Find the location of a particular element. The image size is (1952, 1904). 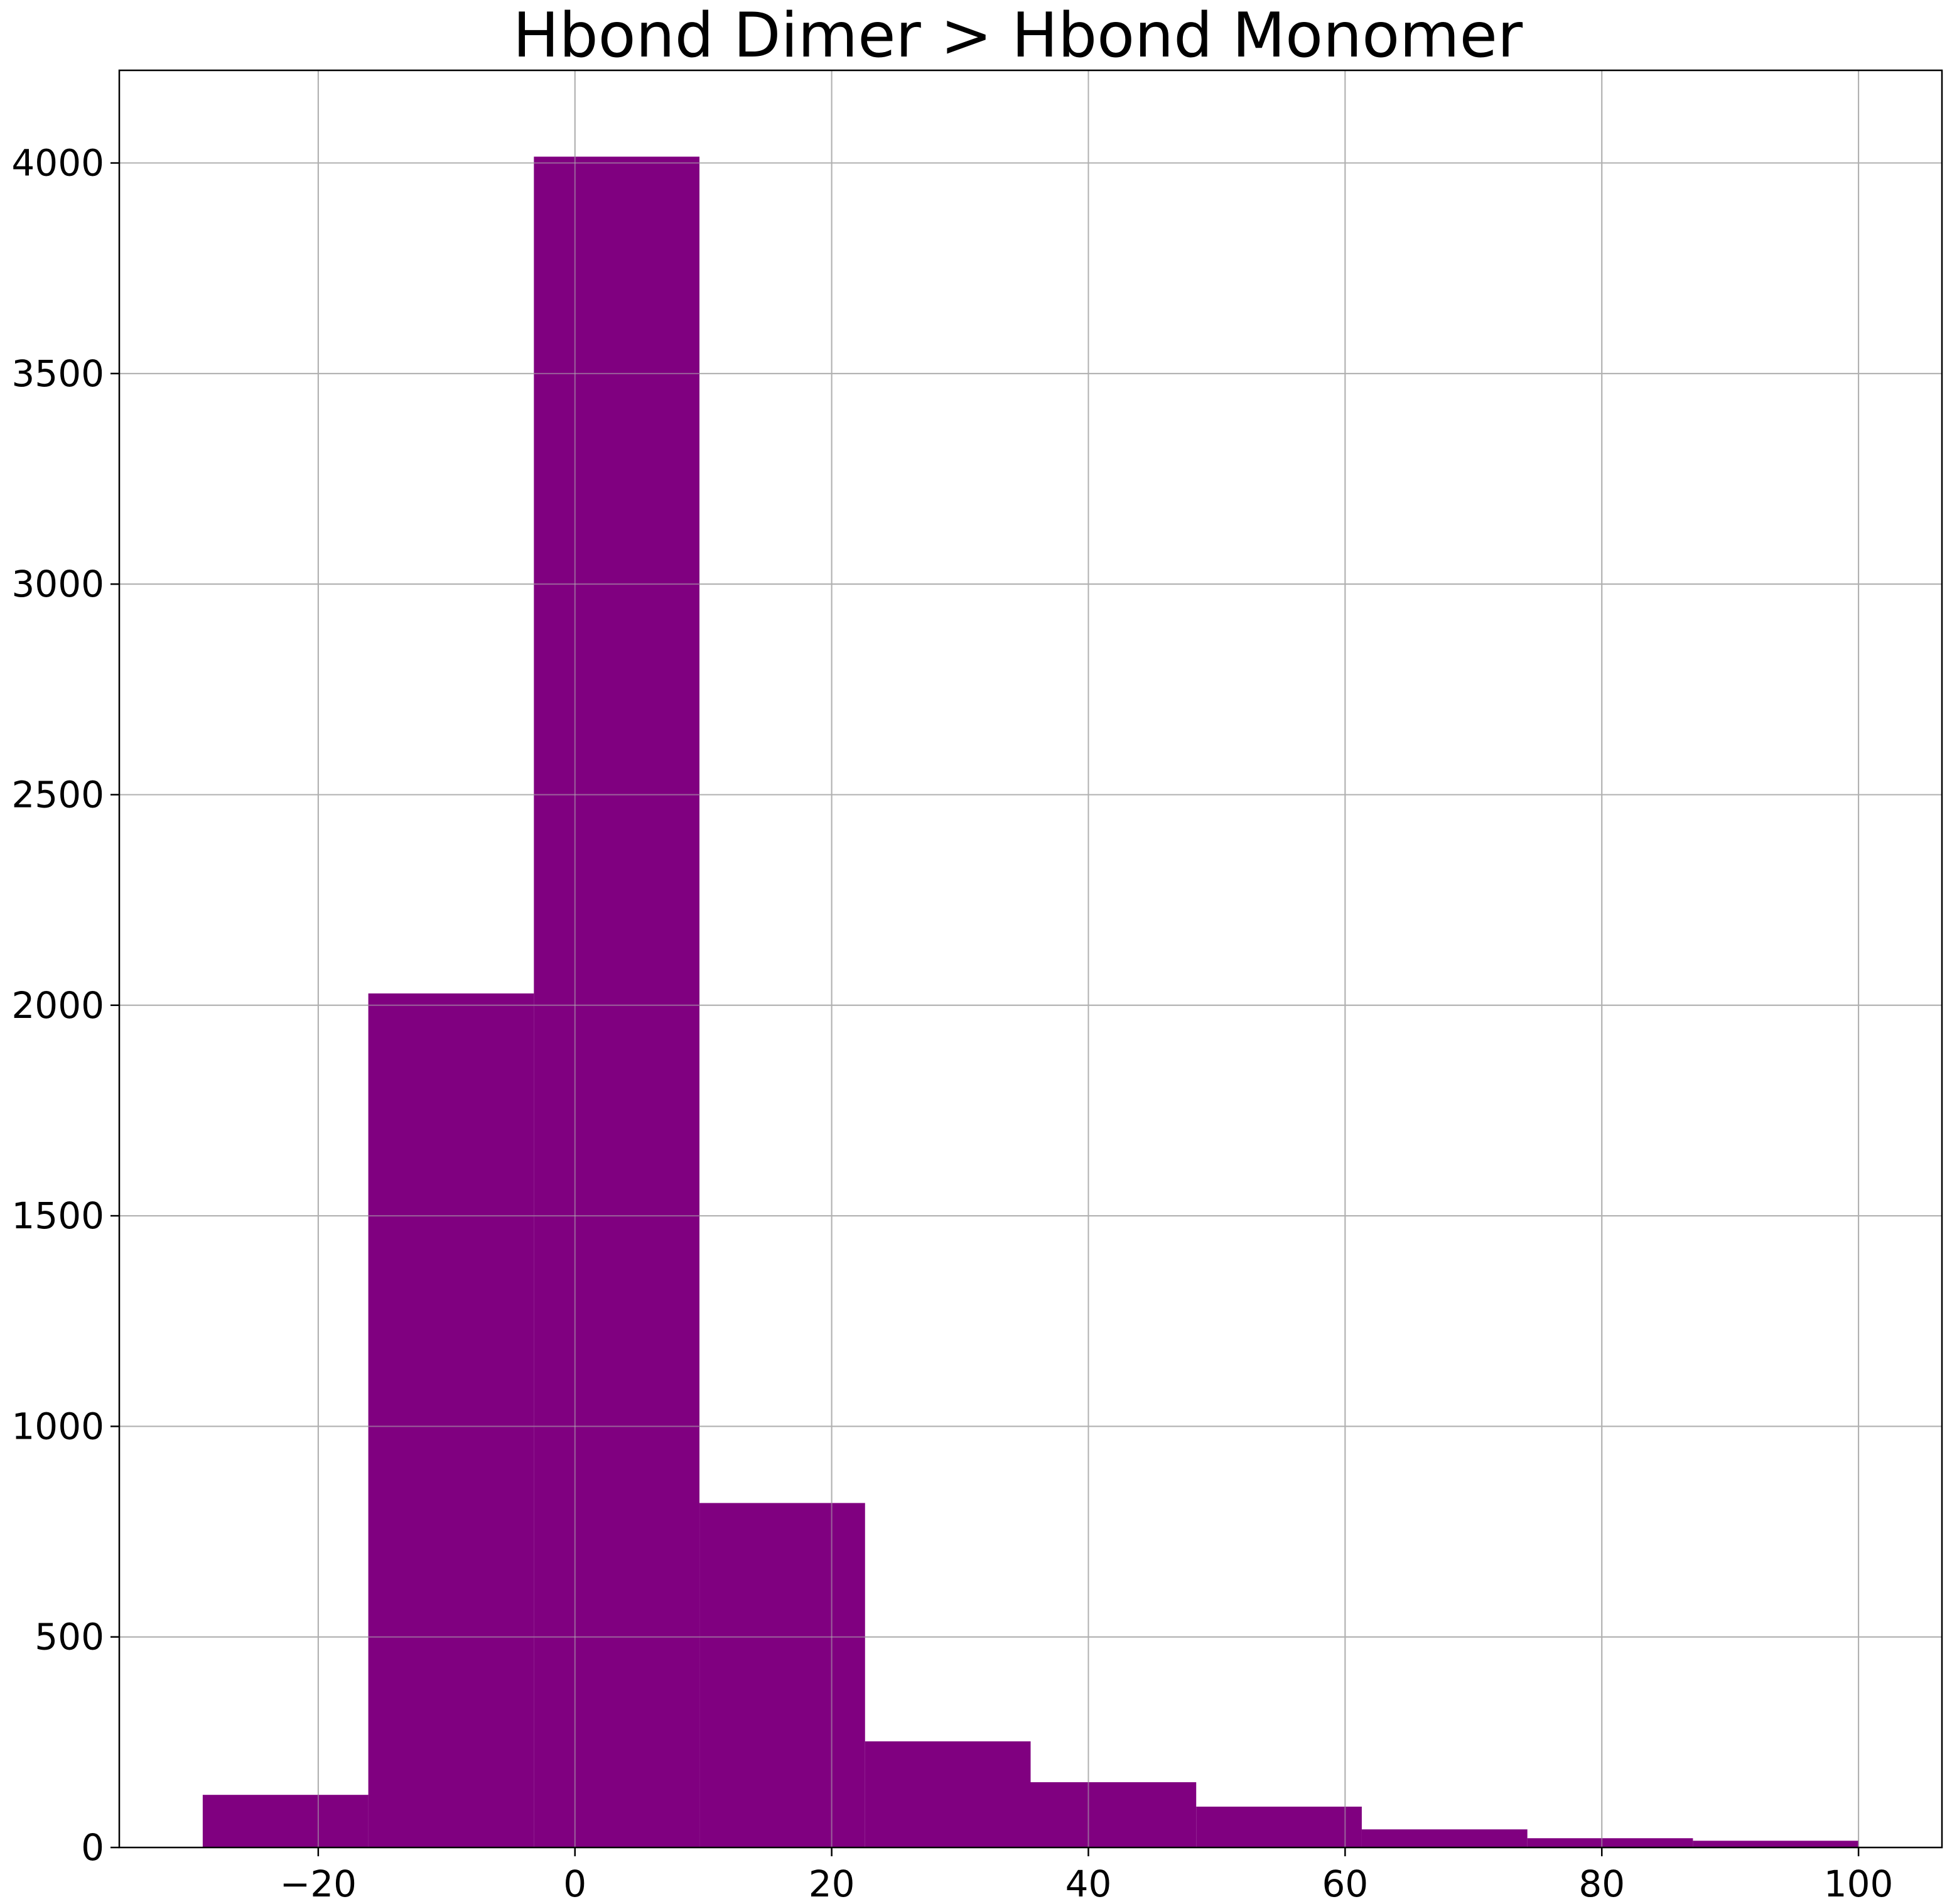

y-axis-ticks: 0 500 1000 1500 2000 2500 3000 3500 4000 is located at coordinates (65, 1005).